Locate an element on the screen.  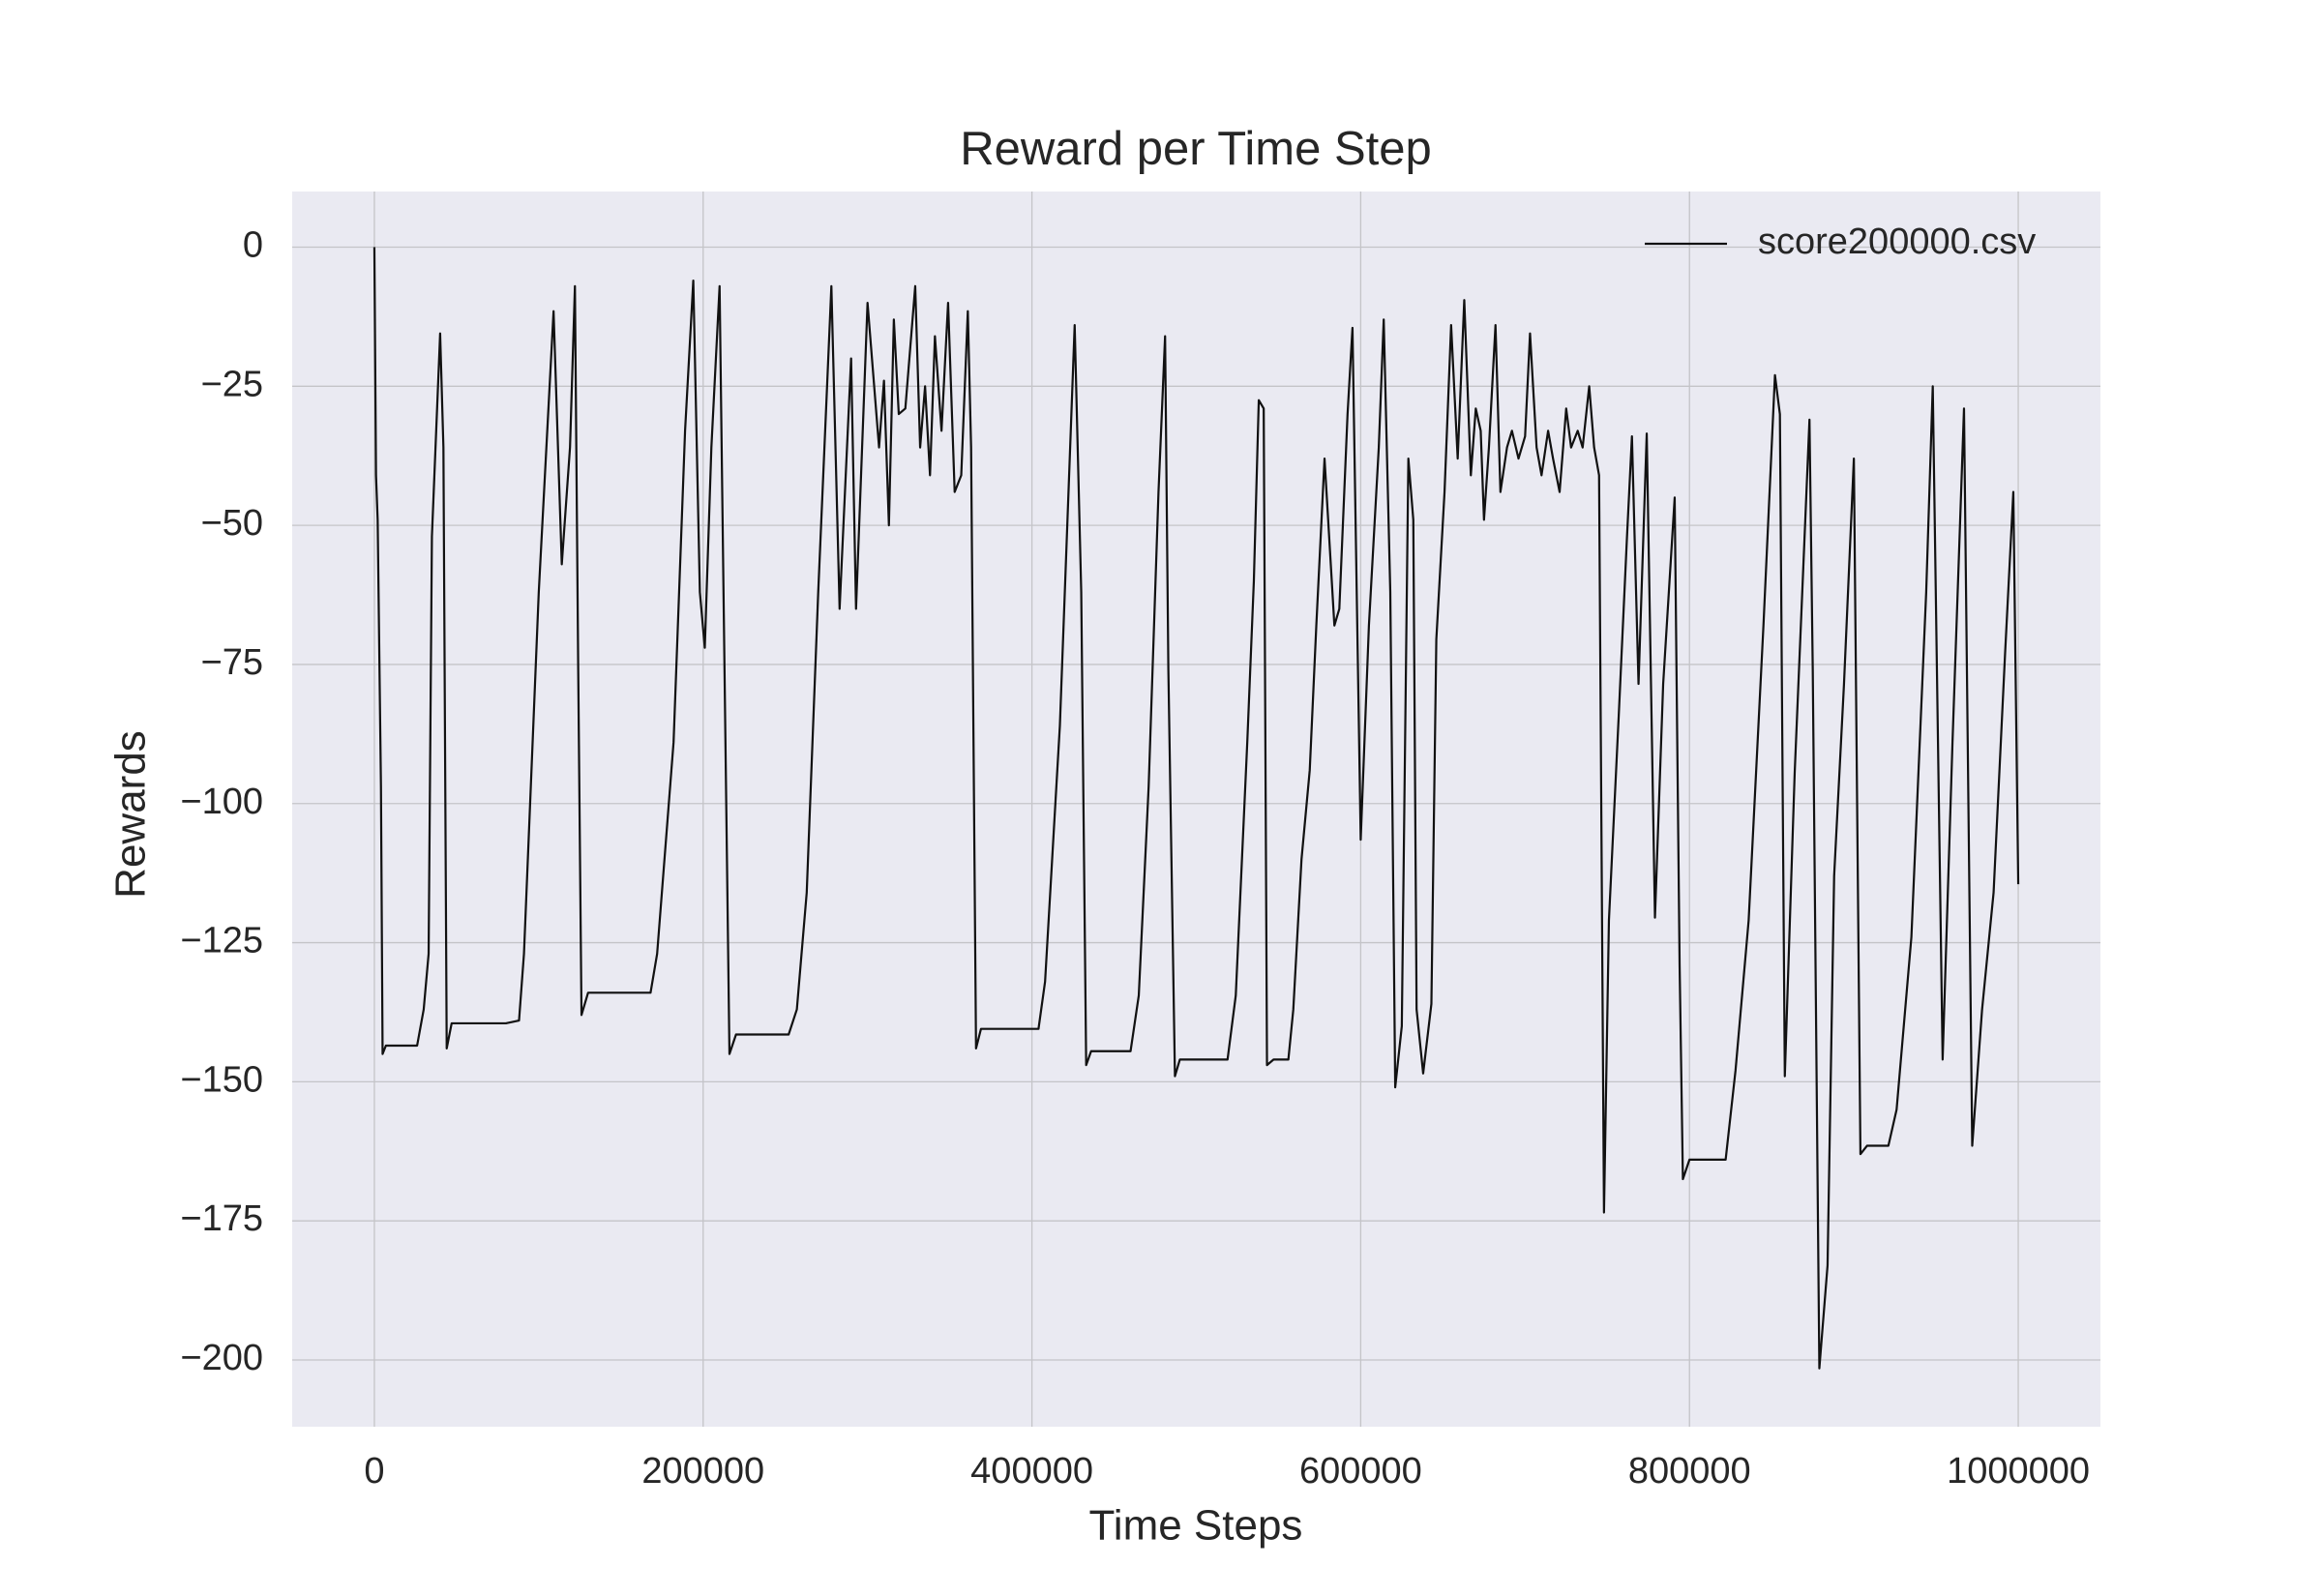
chart-title: Reward per Time Step is located at coordinates (1196, 149).